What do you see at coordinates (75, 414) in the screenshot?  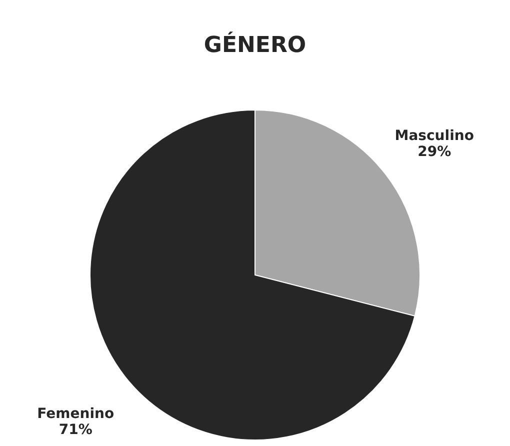 I see `slice-label: Femenino` at bounding box center [75, 414].